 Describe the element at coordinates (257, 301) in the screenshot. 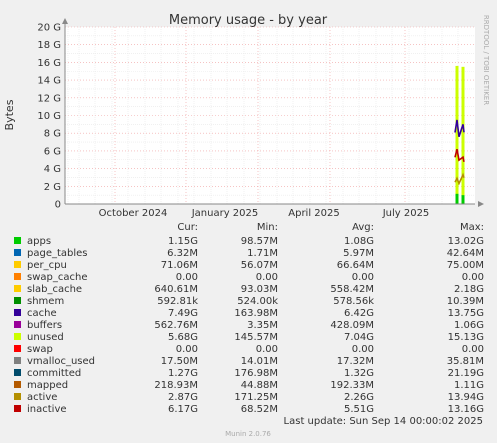

I see `legend-value-min: 524.00k` at that location.